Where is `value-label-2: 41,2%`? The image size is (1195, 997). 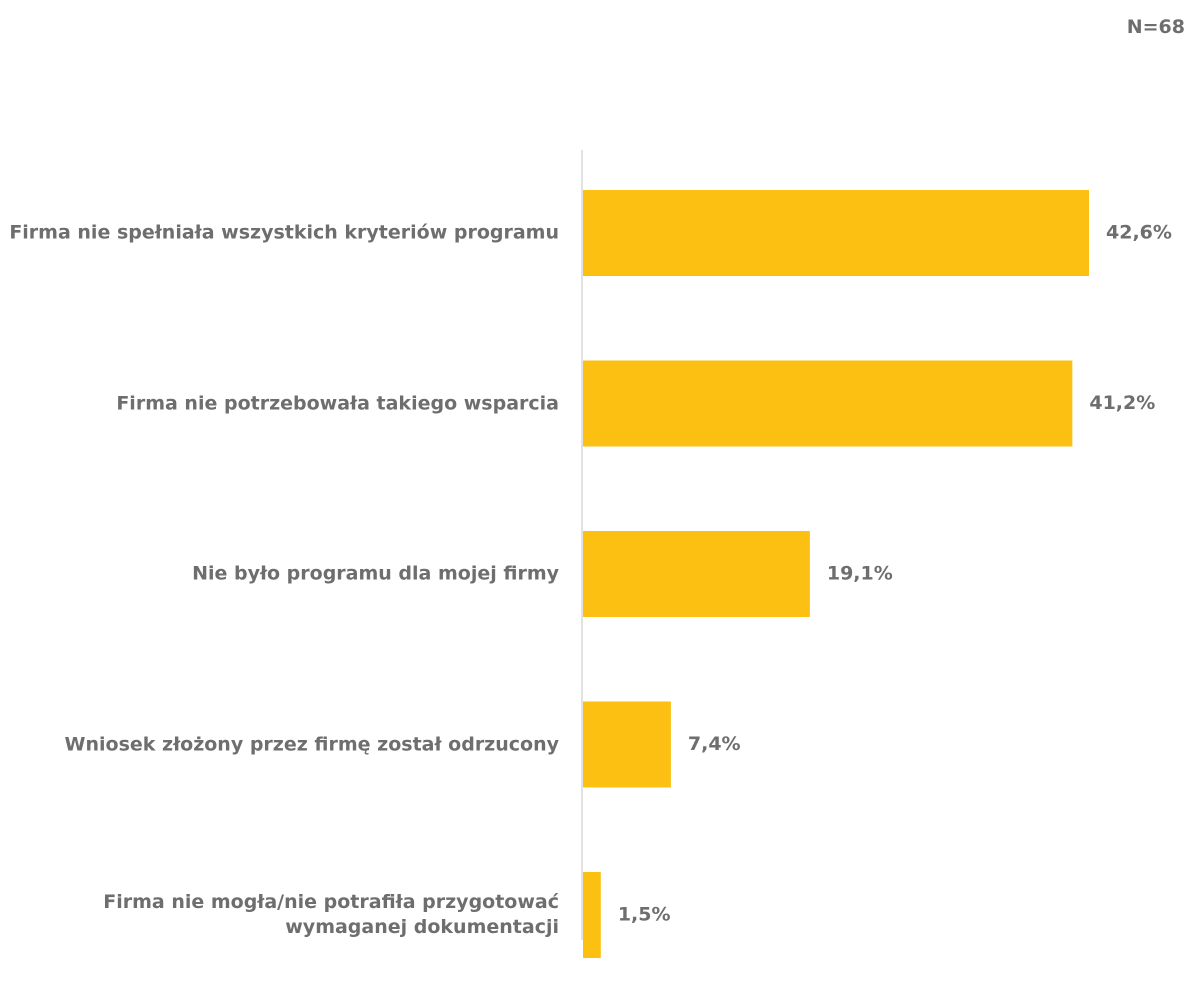 value-label-2: 41,2% is located at coordinates (1122, 403).